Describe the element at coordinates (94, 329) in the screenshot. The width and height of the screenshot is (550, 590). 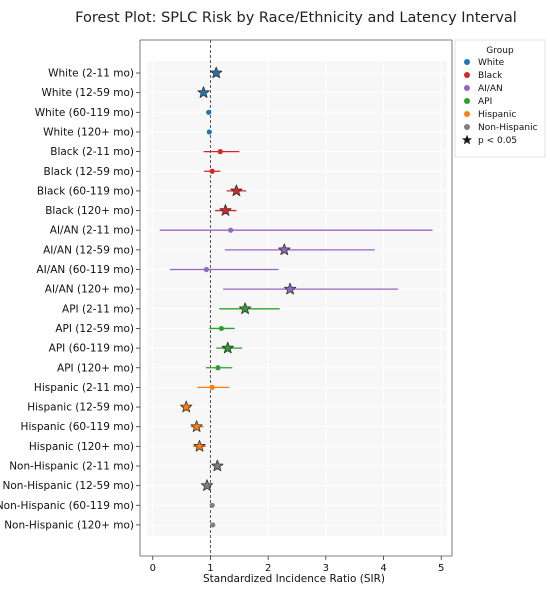
I see `row-label: API (12-59 mo)` at that location.